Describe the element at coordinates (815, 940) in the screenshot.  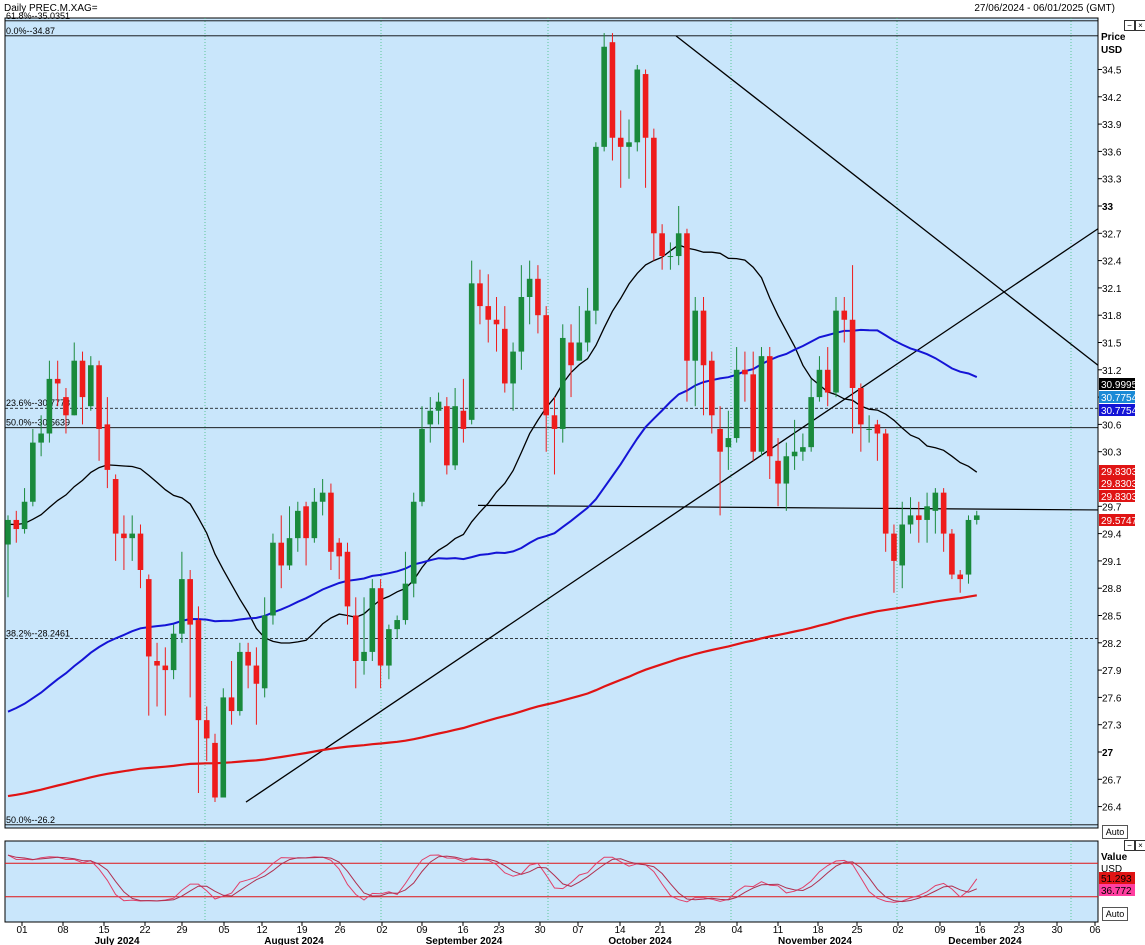
I see `month-label: November 2024` at that location.